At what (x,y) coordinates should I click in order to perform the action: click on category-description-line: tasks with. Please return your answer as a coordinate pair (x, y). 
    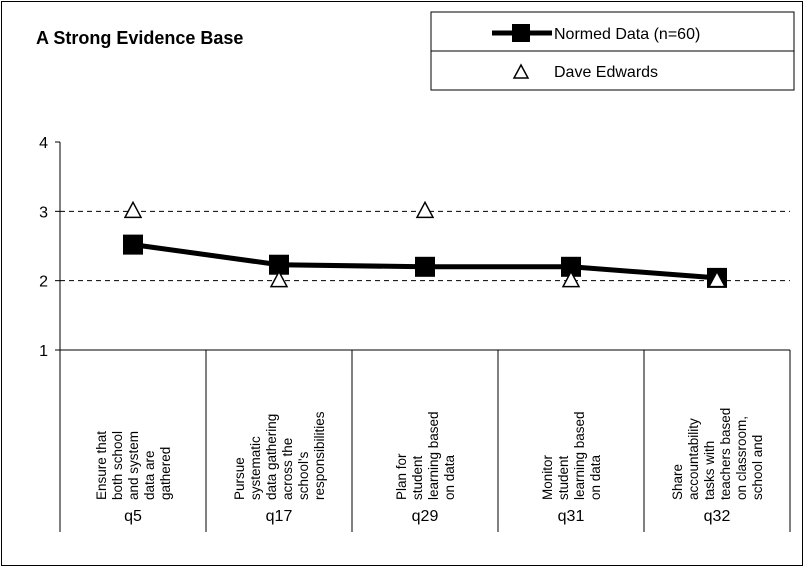
    Looking at the image, I should click on (709, 470).